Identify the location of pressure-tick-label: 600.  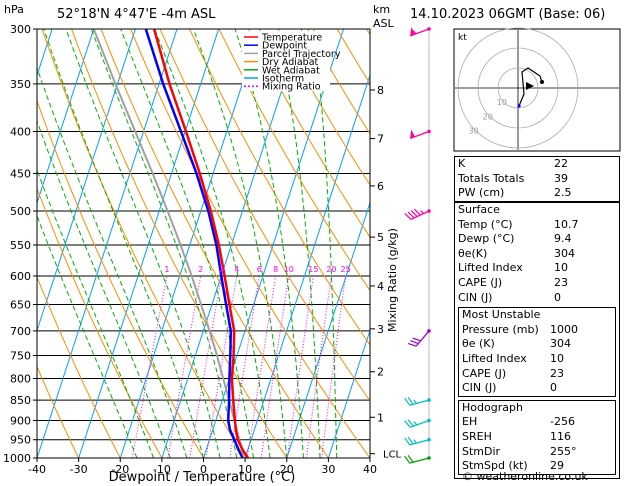
(20, 276).